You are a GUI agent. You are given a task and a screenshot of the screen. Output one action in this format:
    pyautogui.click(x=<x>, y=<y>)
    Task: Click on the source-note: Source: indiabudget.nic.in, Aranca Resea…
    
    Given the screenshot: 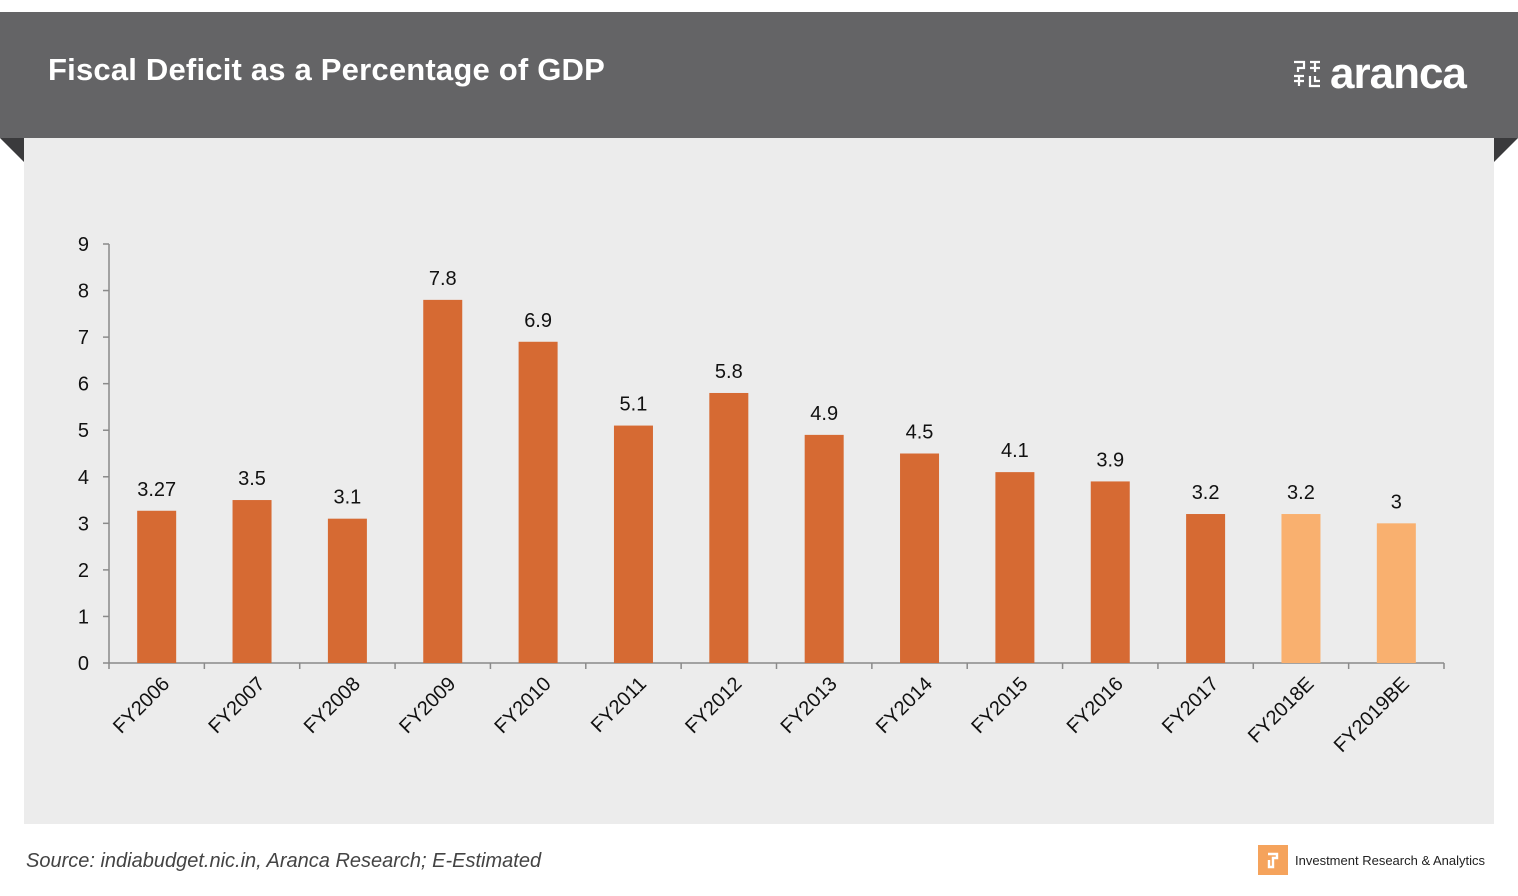 What is the action you would take?
    pyautogui.click(x=284, y=861)
    